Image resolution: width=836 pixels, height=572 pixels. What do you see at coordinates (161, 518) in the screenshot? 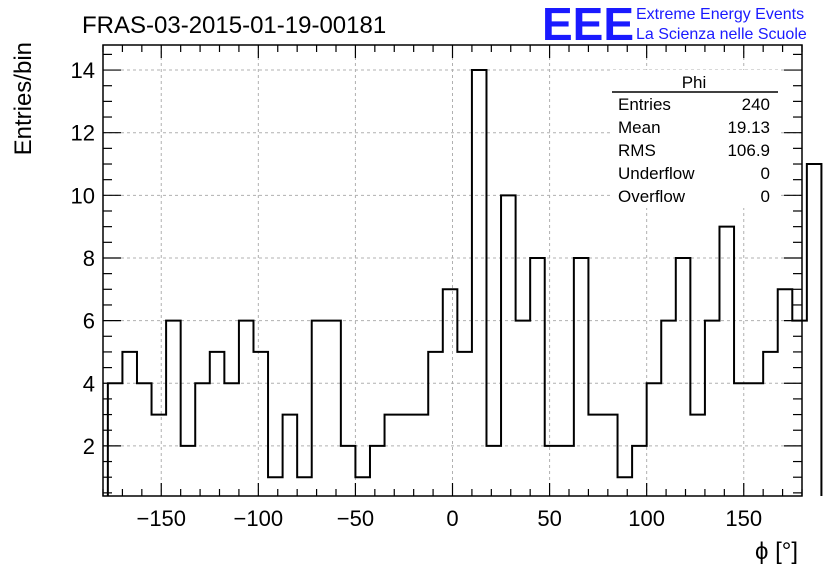
I see `x-tick-label: −150` at bounding box center [161, 518].